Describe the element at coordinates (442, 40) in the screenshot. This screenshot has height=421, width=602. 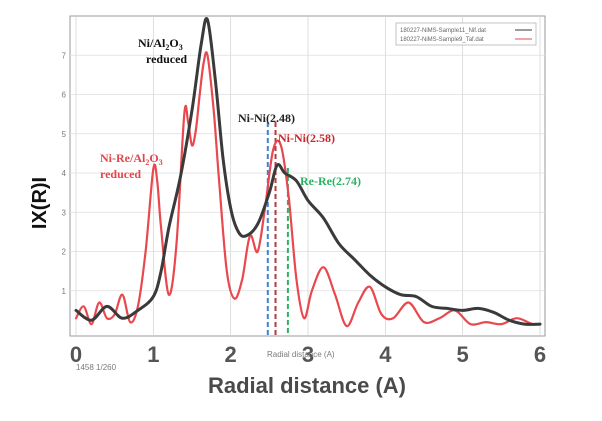
I see `legend-entry-2: 180227-NiMS-Sample9_Taf.dat` at that location.